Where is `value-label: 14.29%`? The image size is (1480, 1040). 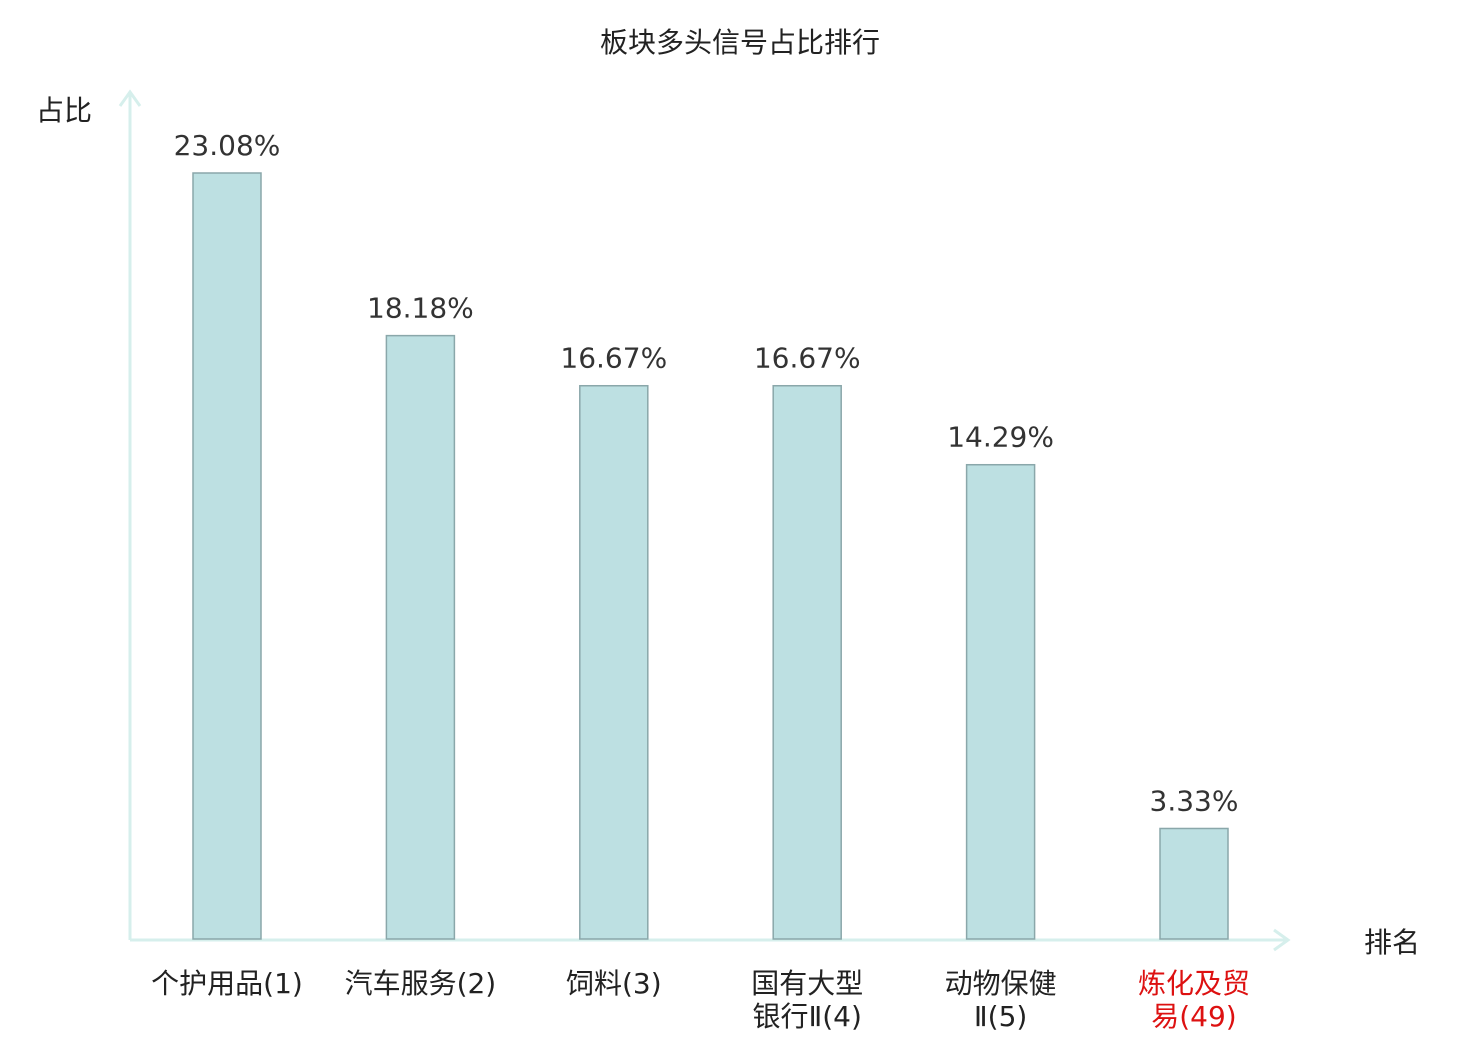
value-label: 14.29% is located at coordinates (1000, 437).